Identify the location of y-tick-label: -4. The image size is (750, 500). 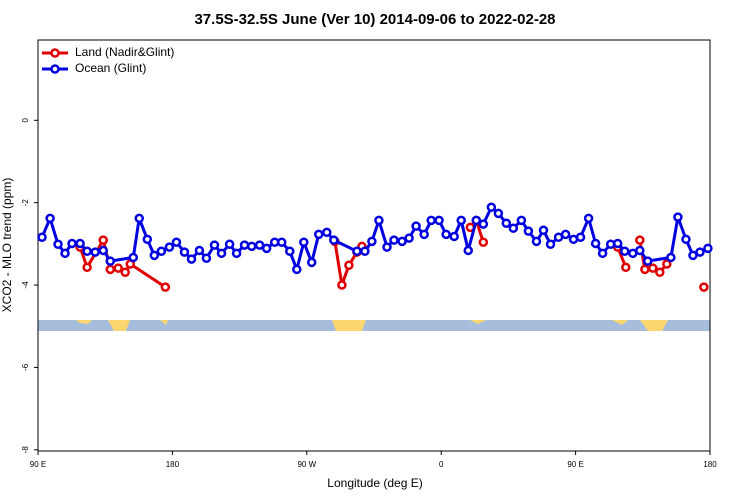
(25, 285).